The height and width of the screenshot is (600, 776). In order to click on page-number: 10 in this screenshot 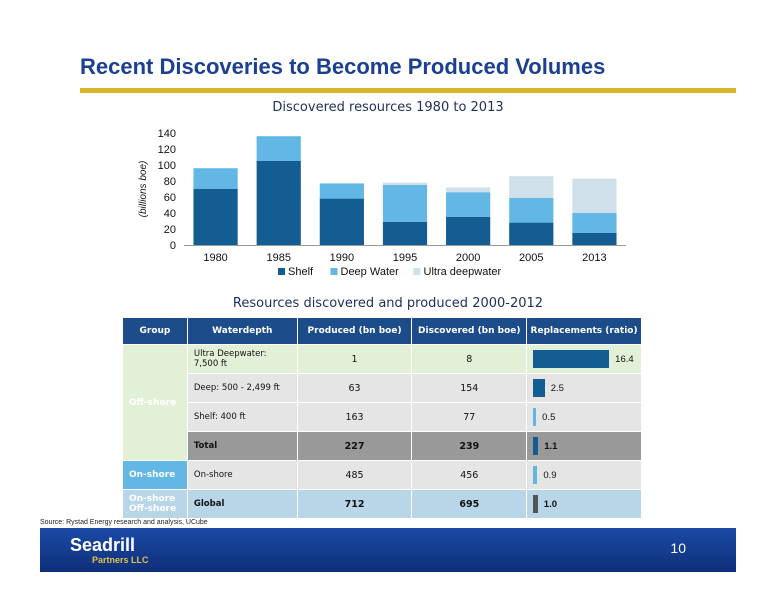, I will do `click(678, 548)`.